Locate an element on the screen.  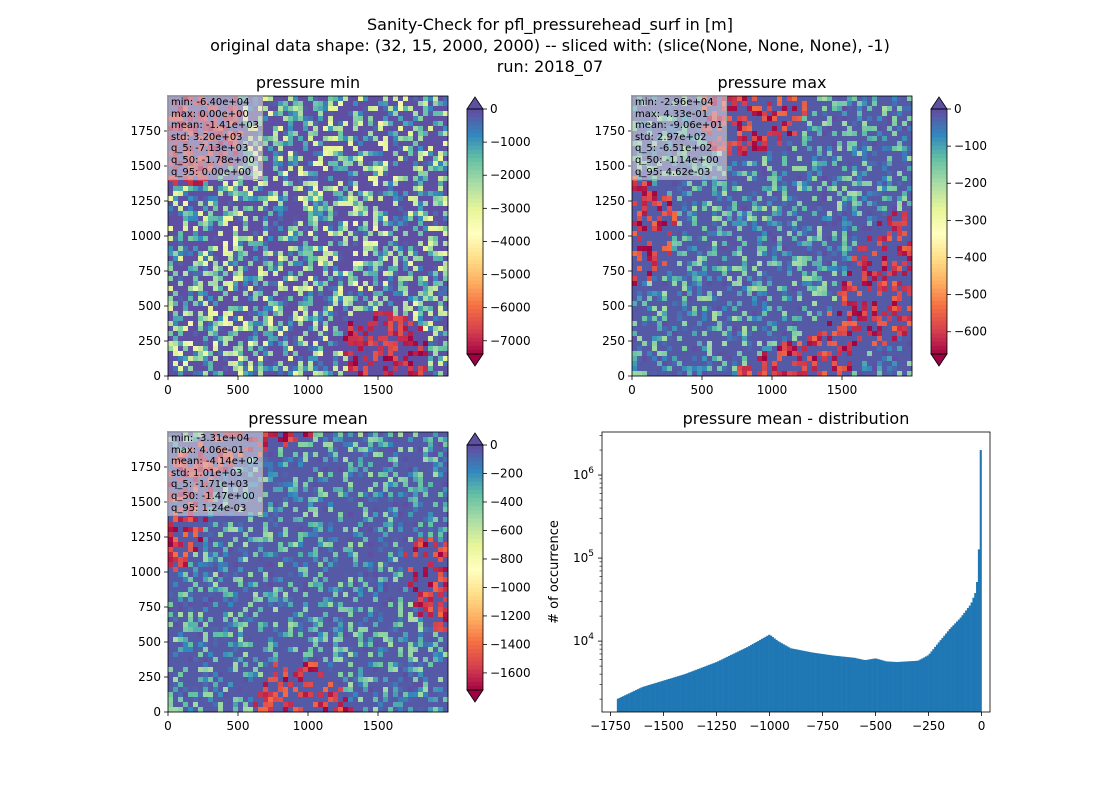
y-axis-label: # of occurrence is located at coordinates (554, 572).